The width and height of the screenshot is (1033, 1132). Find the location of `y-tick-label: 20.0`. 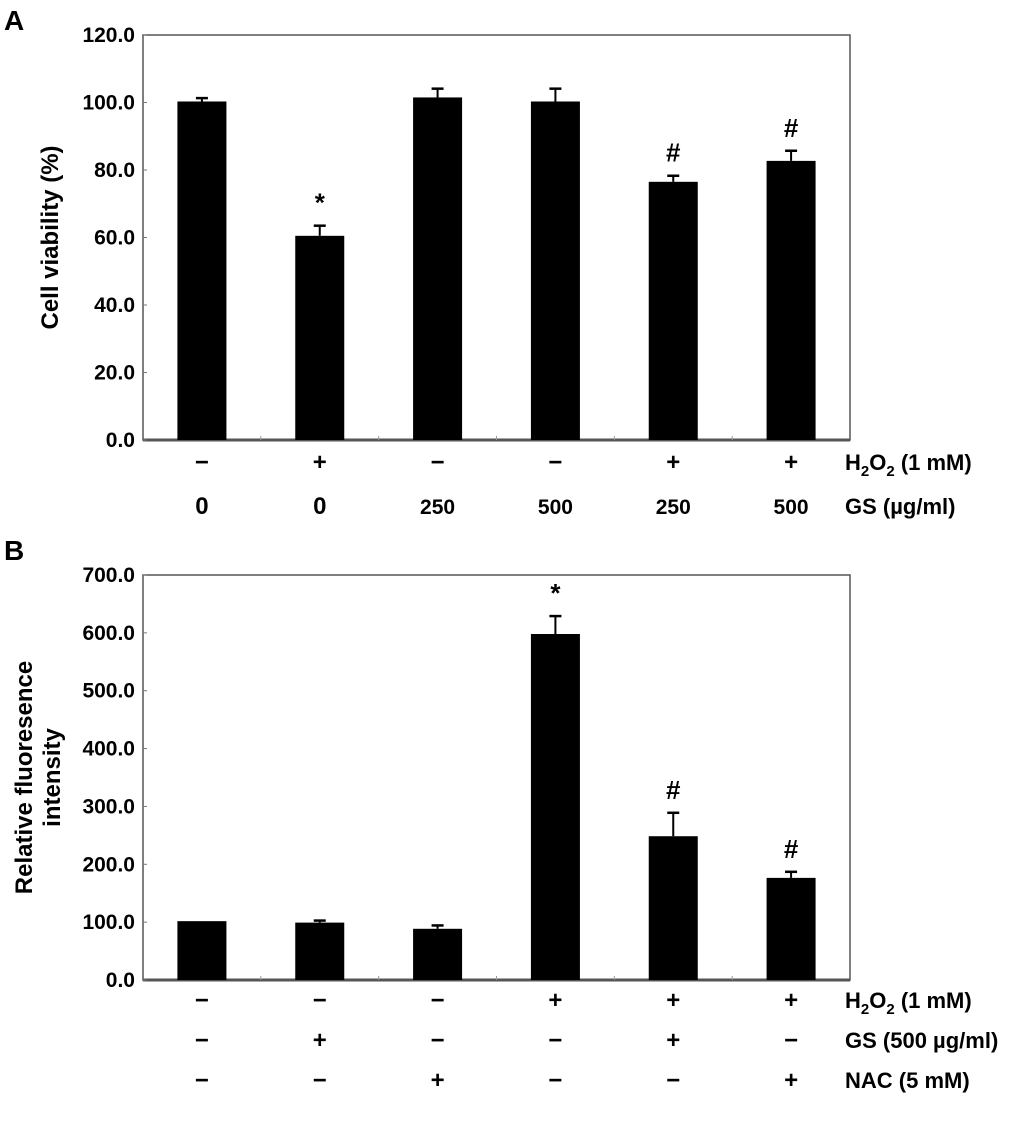

y-tick-label: 20.0 is located at coordinates (114, 373).